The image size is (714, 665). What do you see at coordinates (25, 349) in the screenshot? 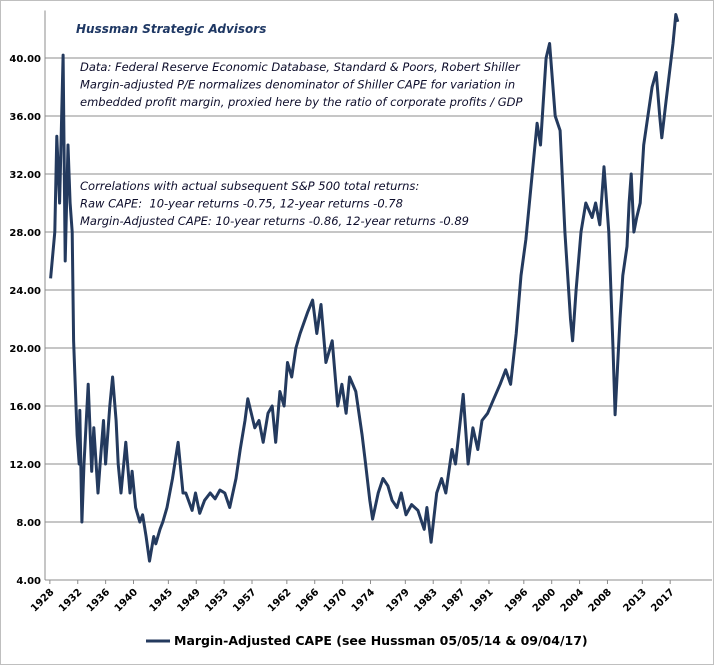
I see `y-tick-label: 20.00` at bounding box center [25, 349].